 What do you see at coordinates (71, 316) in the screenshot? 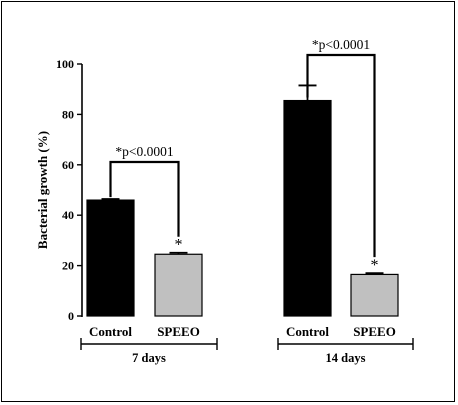
I see `y-tick-label: 0` at bounding box center [71, 316].